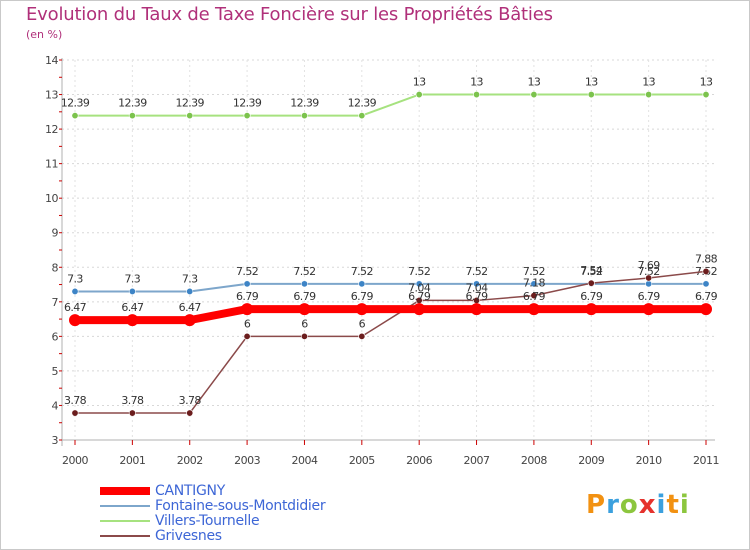 Image resolution: width=750 pixels, height=550 pixels. What do you see at coordinates (51, 60) in the screenshot?
I see `y-tick-label: 14` at bounding box center [51, 60].